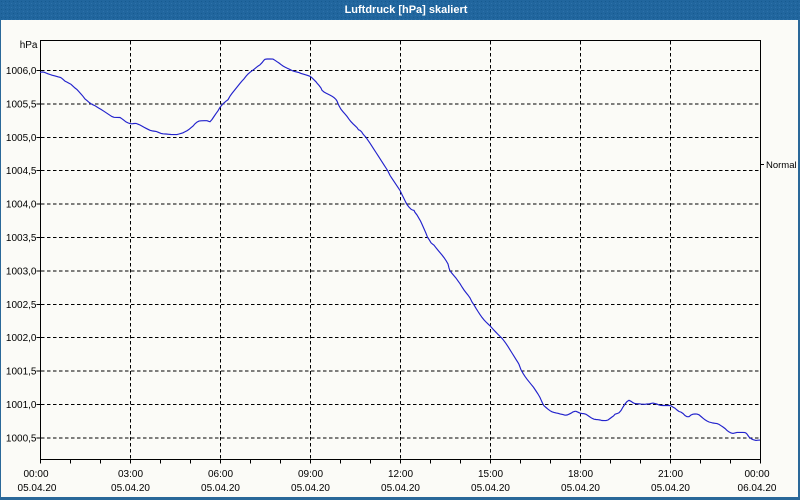  What do you see at coordinates (21, 104) in the screenshot?
I see `svg-text: 1005,5` at bounding box center [21, 104].